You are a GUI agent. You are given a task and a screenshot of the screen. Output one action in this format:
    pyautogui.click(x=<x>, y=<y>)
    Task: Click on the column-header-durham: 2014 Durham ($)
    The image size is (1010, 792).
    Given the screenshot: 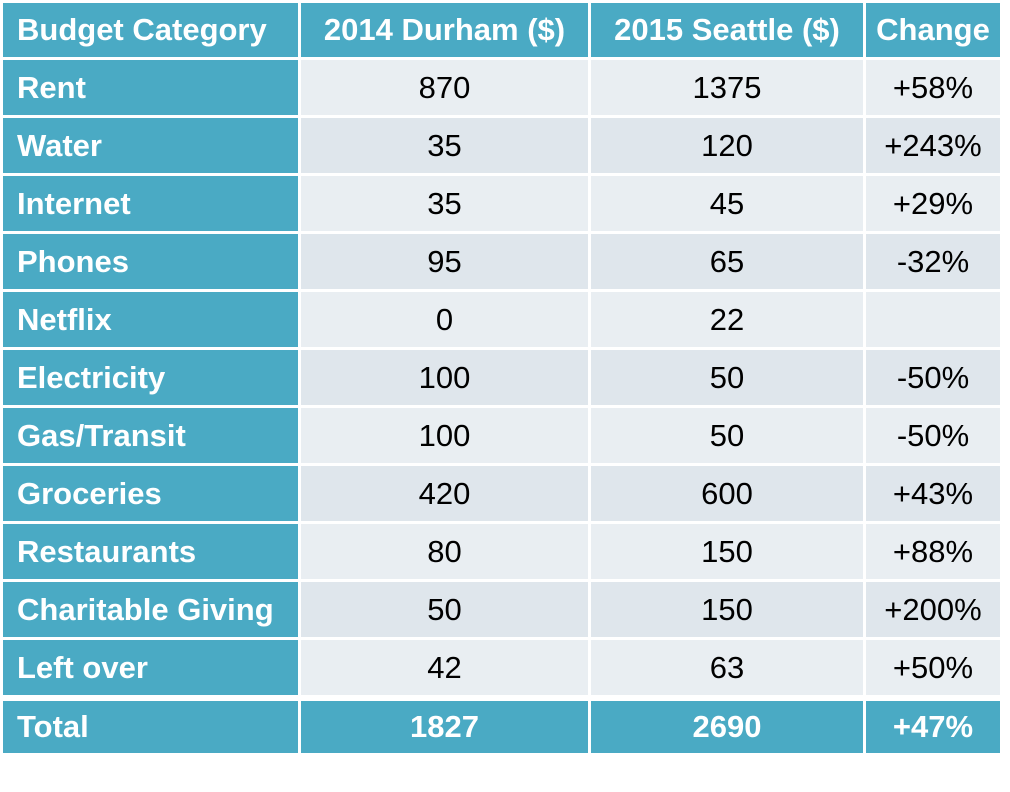 What is the action you would take?
    pyautogui.click(x=444, y=30)
    